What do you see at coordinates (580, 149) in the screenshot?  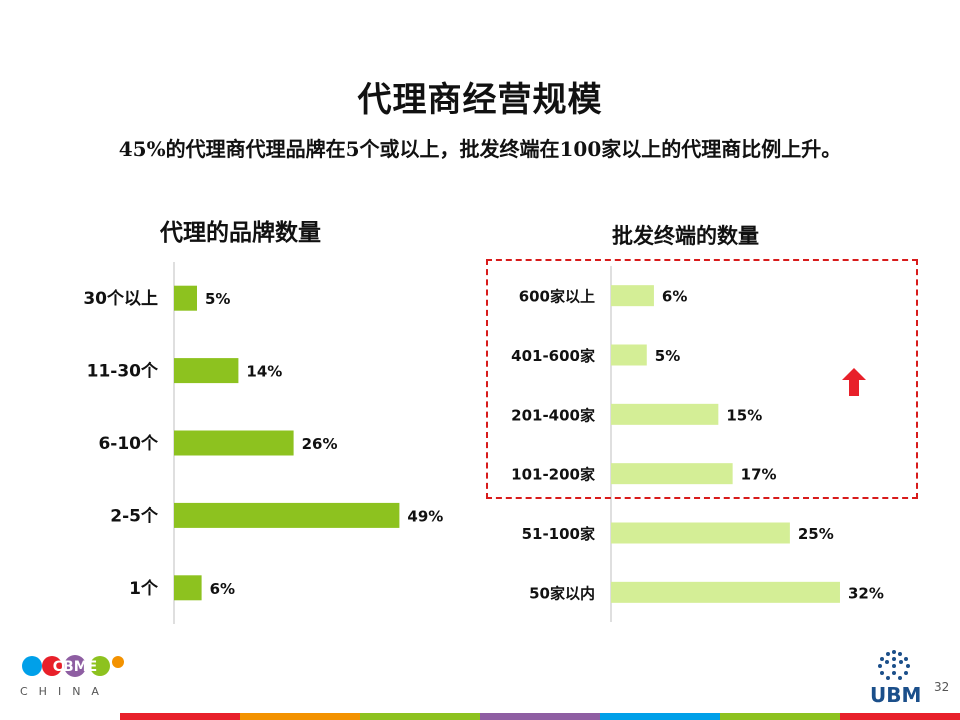 I see `subtitle-number-2: 100` at bounding box center [580, 149].